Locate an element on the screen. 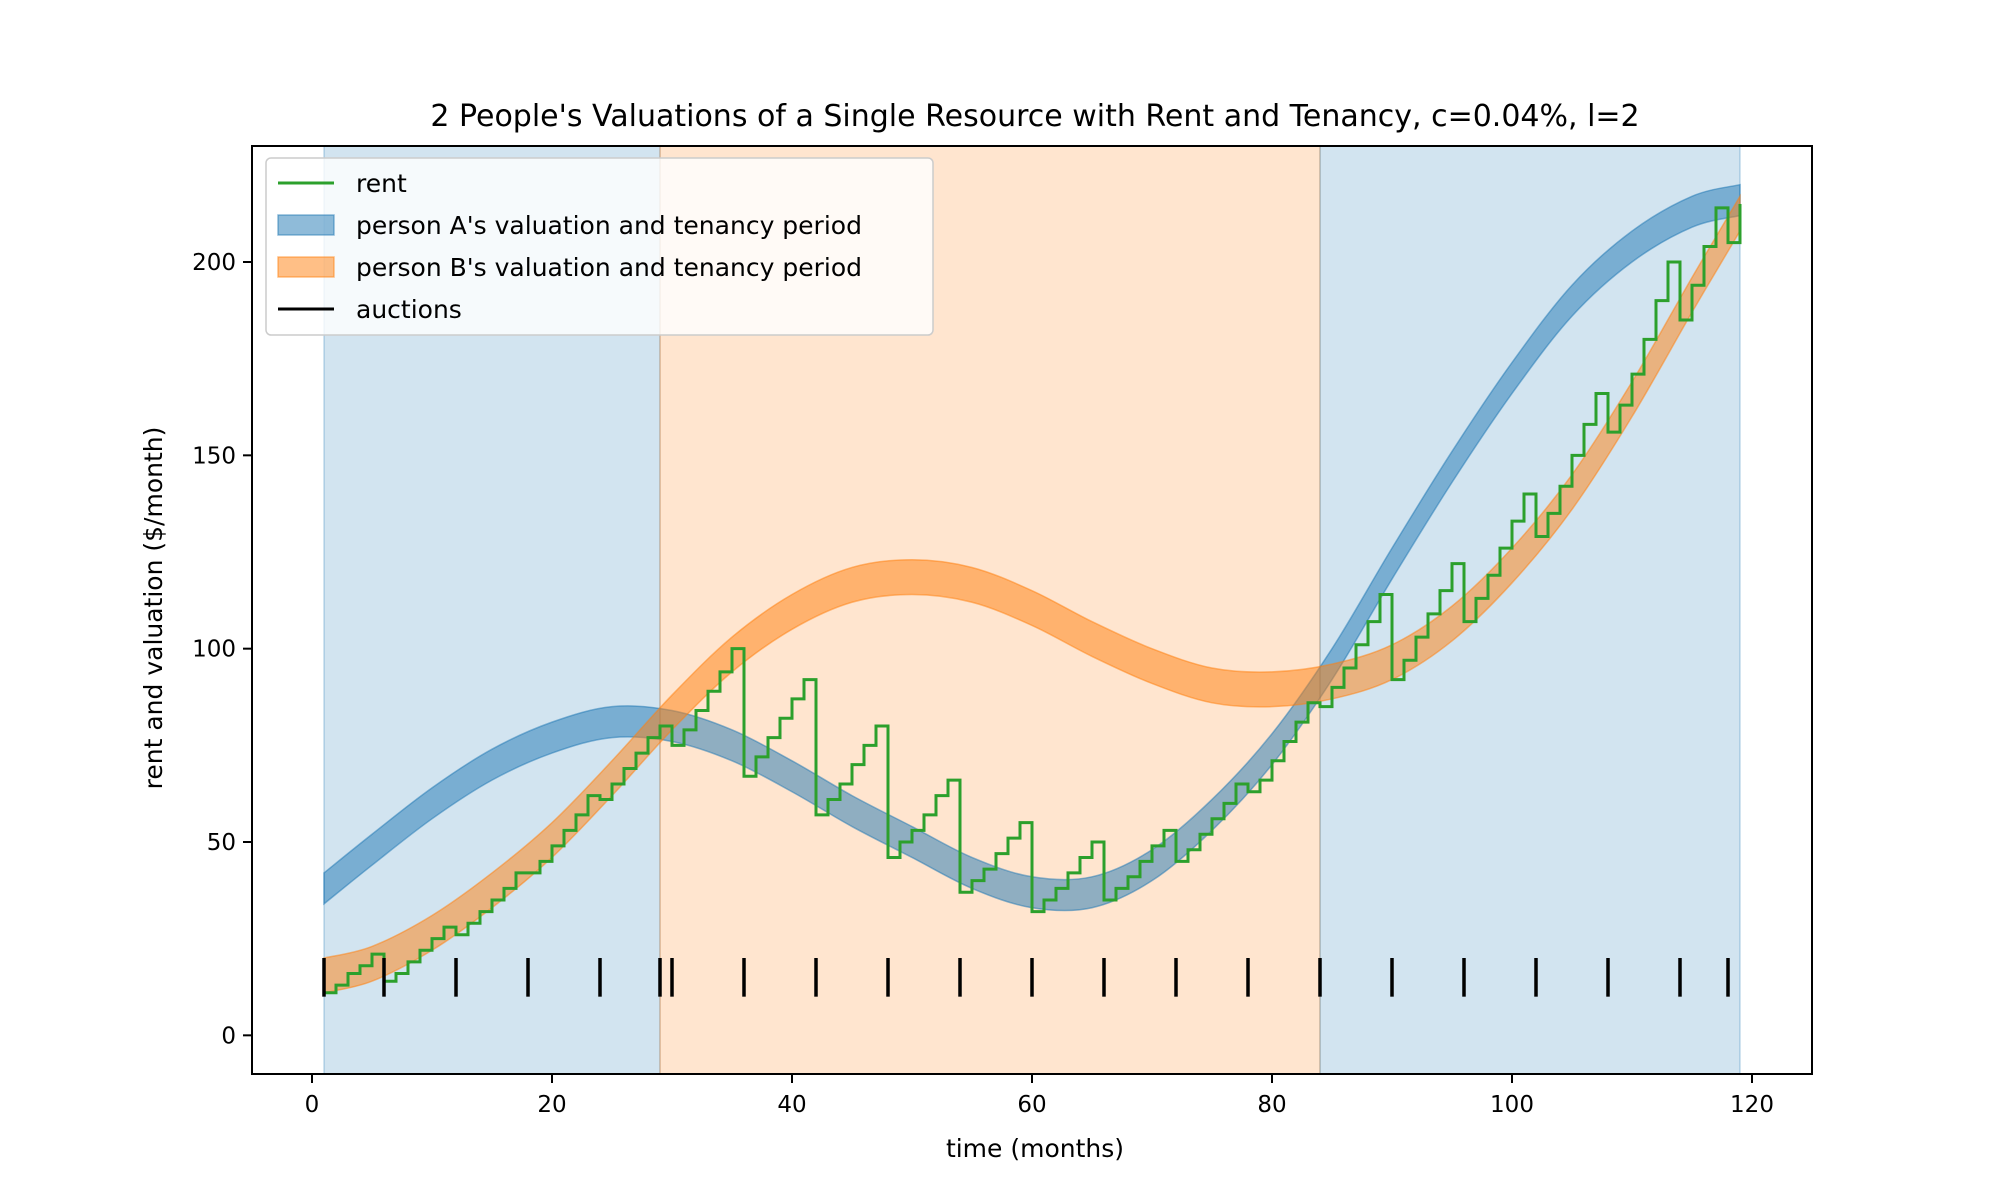 Image resolution: width=2000 pixels, height=1200 pixels. x-tick-label-0: 0 is located at coordinates (312, 1105).